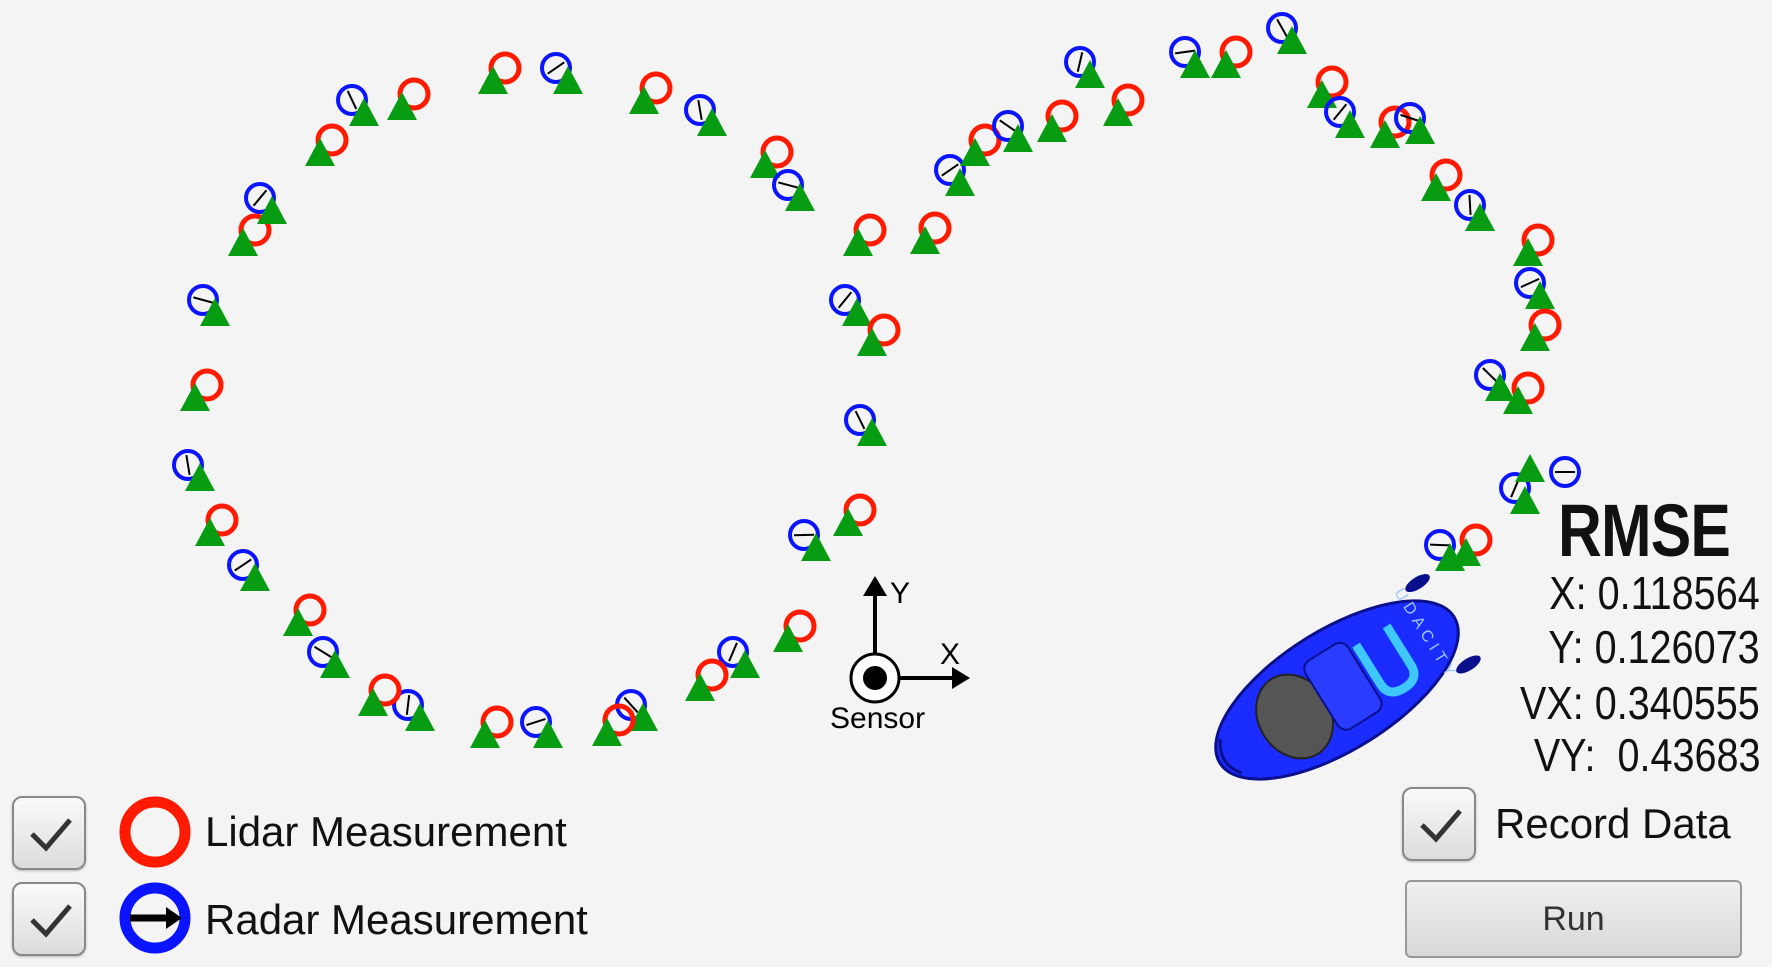 This screenshot has width=1772, height=967. I want to click on radar-checkbox, so click(49, 919).